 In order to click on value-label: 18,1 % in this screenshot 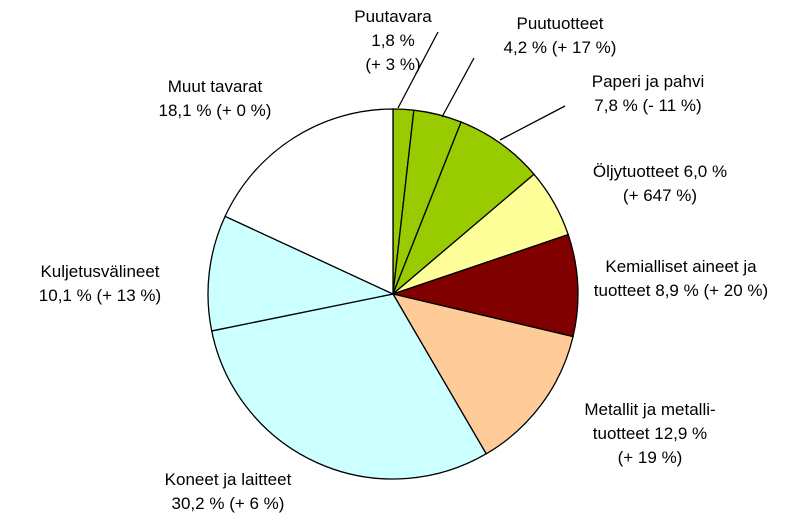, I will do `click(185, 110)`.